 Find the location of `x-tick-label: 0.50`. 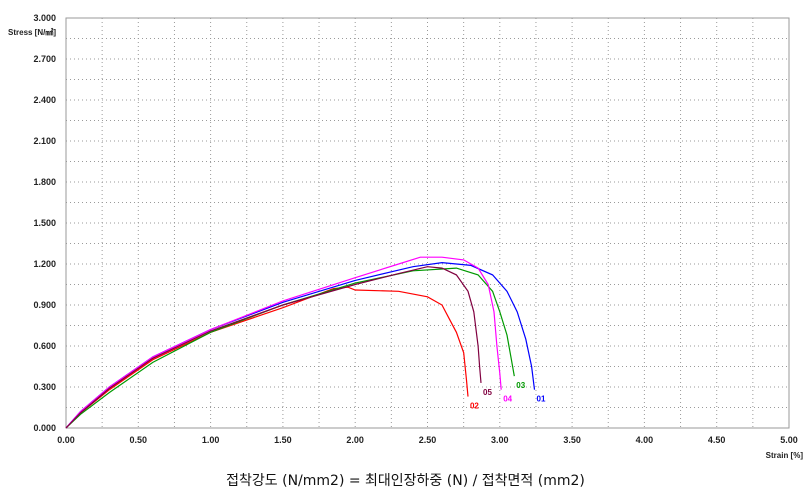

x-tick-label: 0.50 is located at coordinates (139, 440).